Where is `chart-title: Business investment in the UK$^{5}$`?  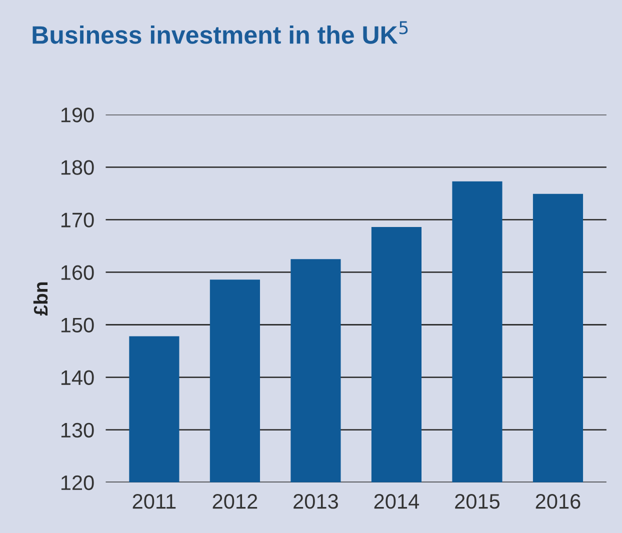 chart-title: Business investment in the UK$^{5}$ is located at coordinates (220, 32).